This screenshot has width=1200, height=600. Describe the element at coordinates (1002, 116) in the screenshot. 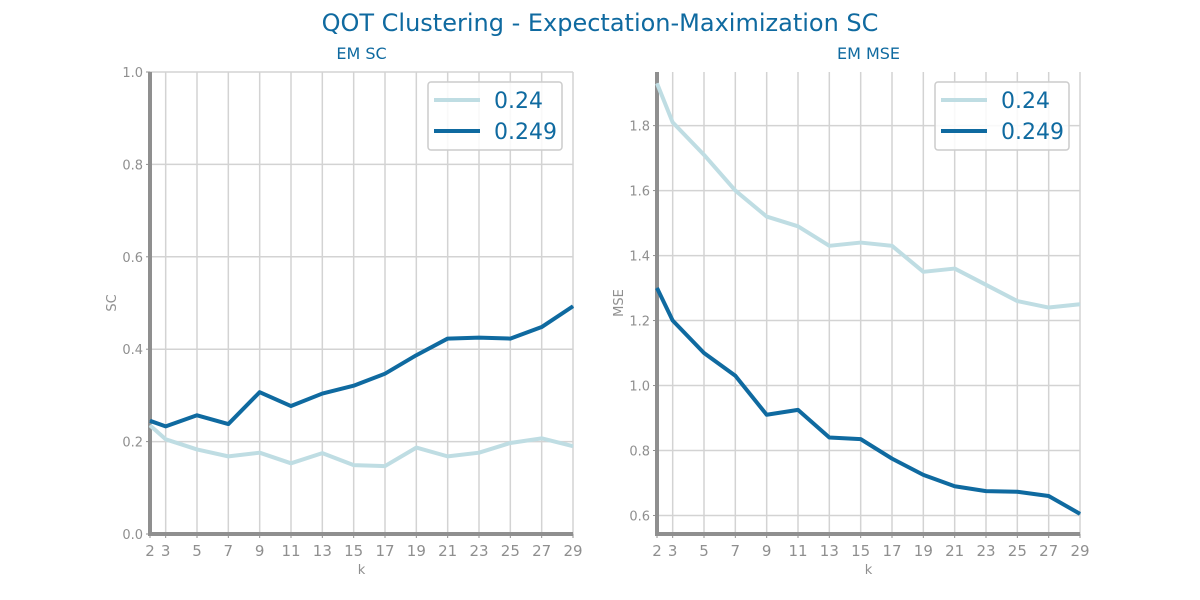

I see `mse-legend: 0.24 0.249` at that location.